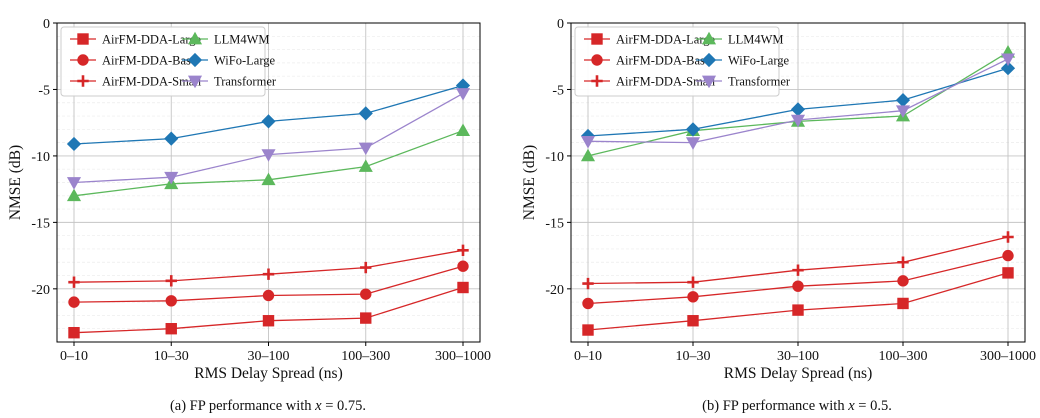 This screenshot has width=1040, height=418. What do you see at coordinates (152, 40) in the screenshot?
I see `legend-label: AirFM-DDA-Large` at bounding box center [152, 40].